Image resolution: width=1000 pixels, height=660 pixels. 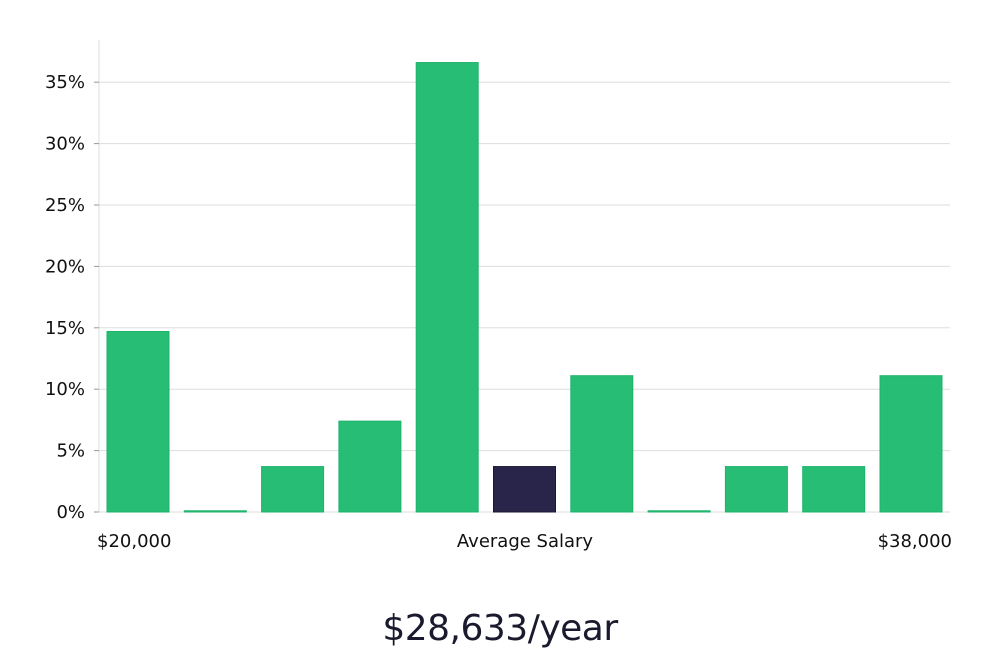 I want to click on y-tick-label: 20%, so click(x=65, y=266).